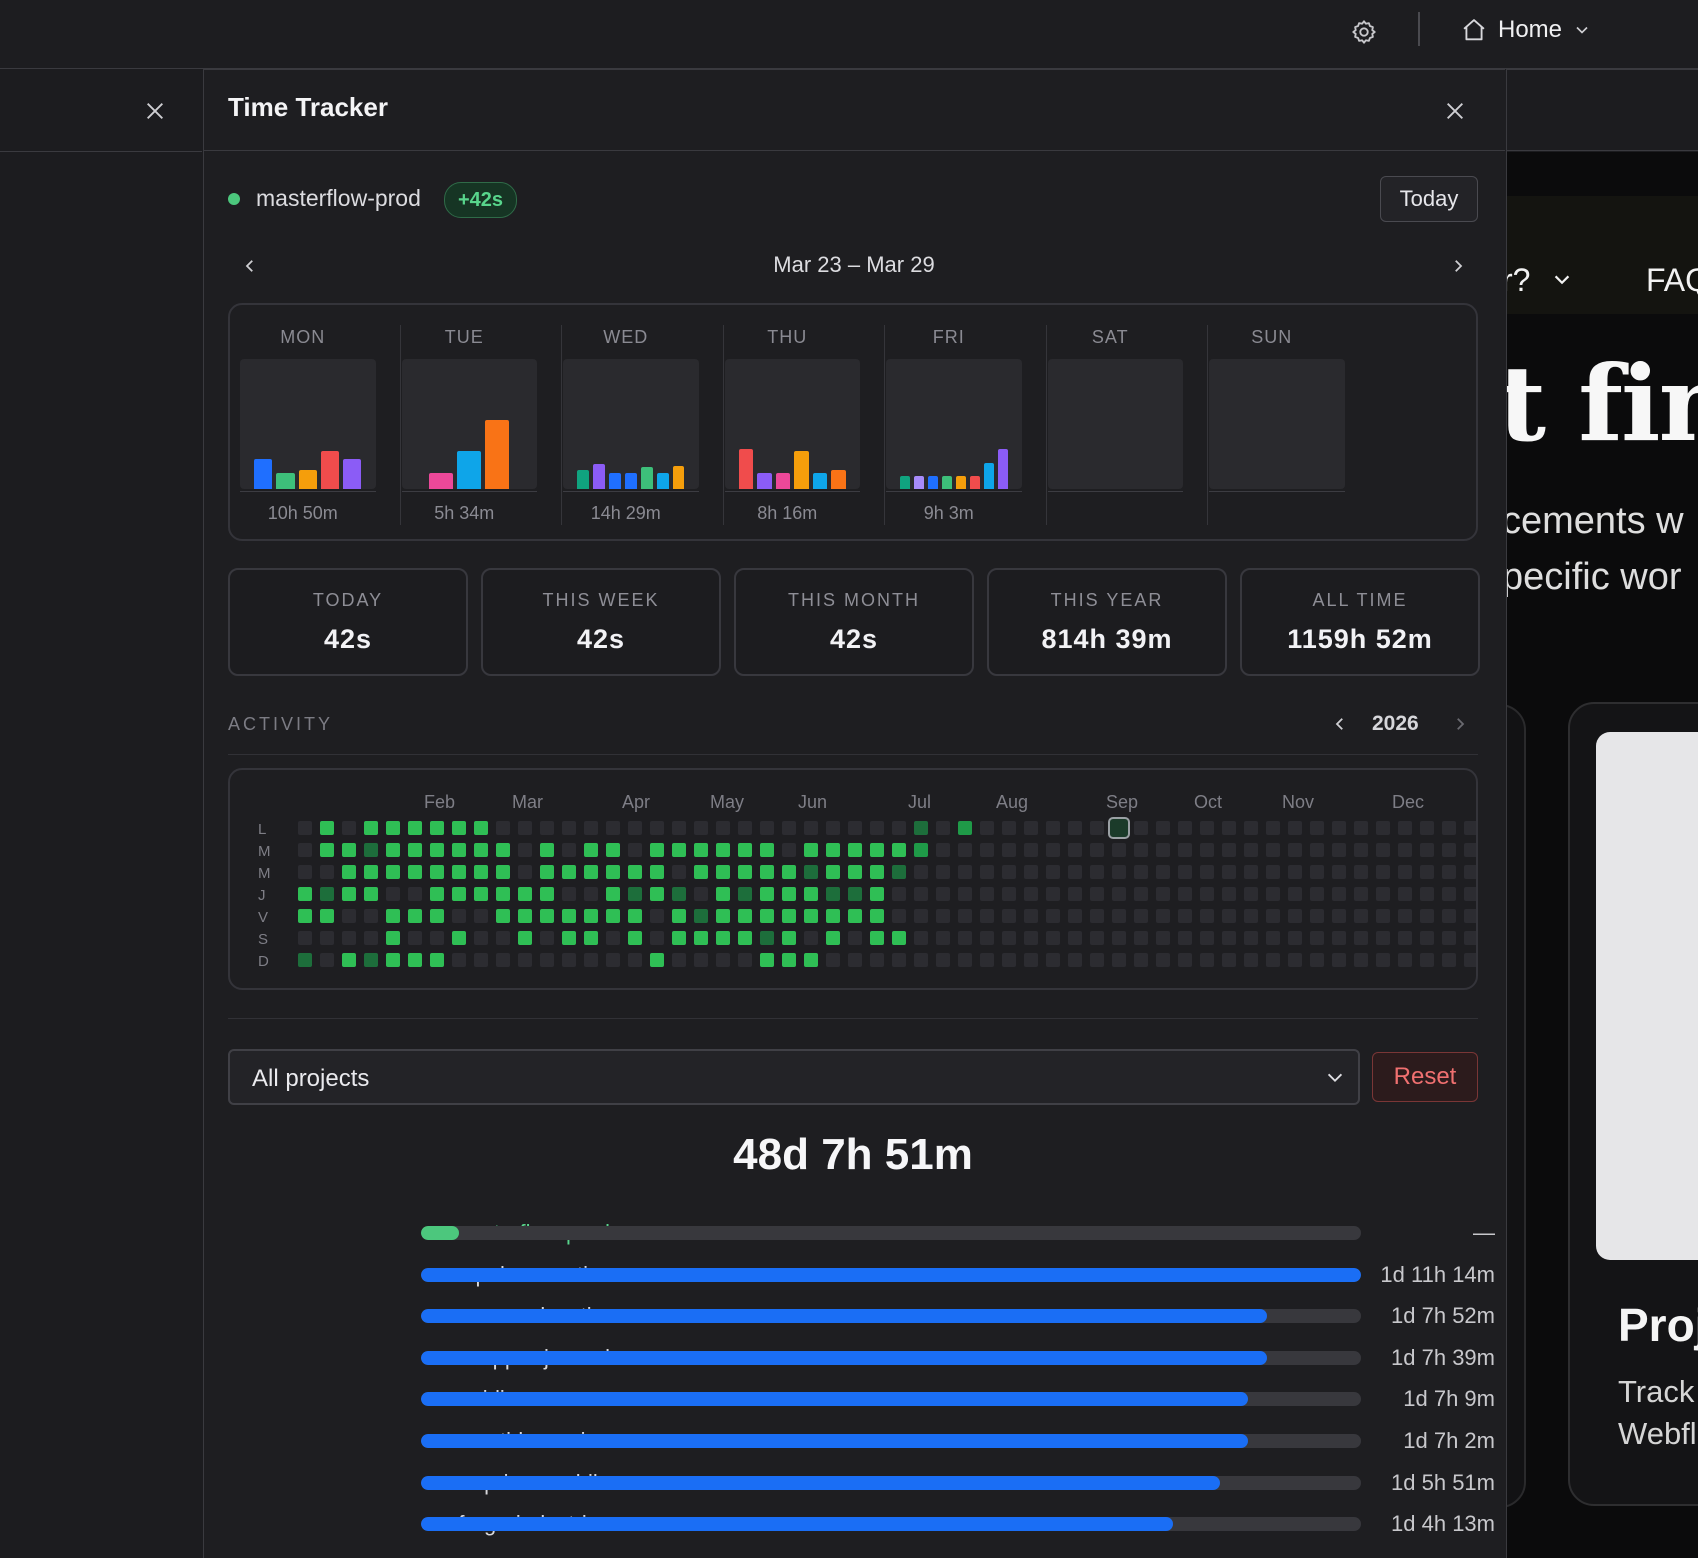 The width and height of the screenshot is (1698, 1558). What do you see at coordinates (250, 266) in the screenshot?
I see `previous-week-chevron-left-icon` at bounding box center [250, 266].